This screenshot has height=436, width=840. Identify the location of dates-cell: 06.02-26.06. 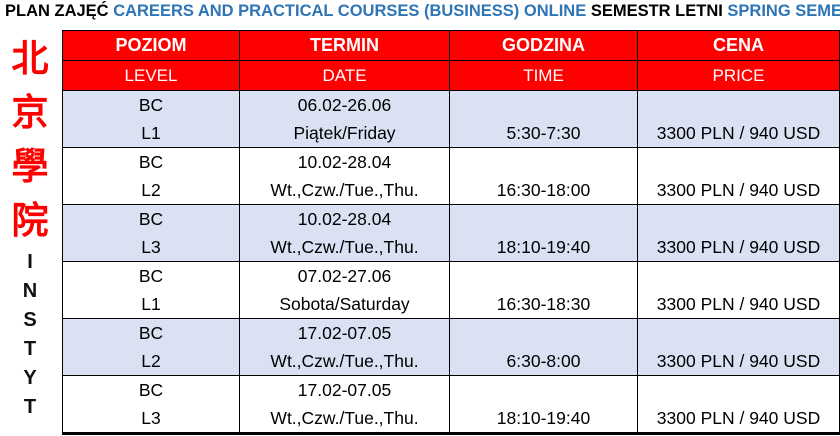
(344, 104).